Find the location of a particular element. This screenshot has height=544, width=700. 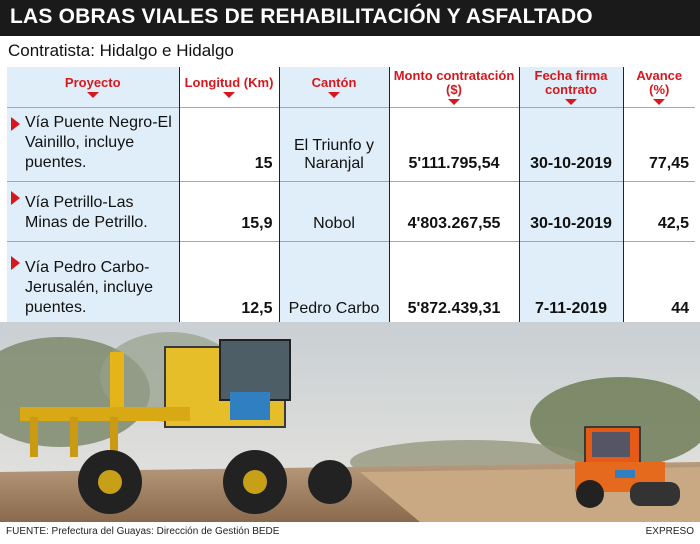

header-fecha: Fecha firma contrato is located at coordinates (570, 87).